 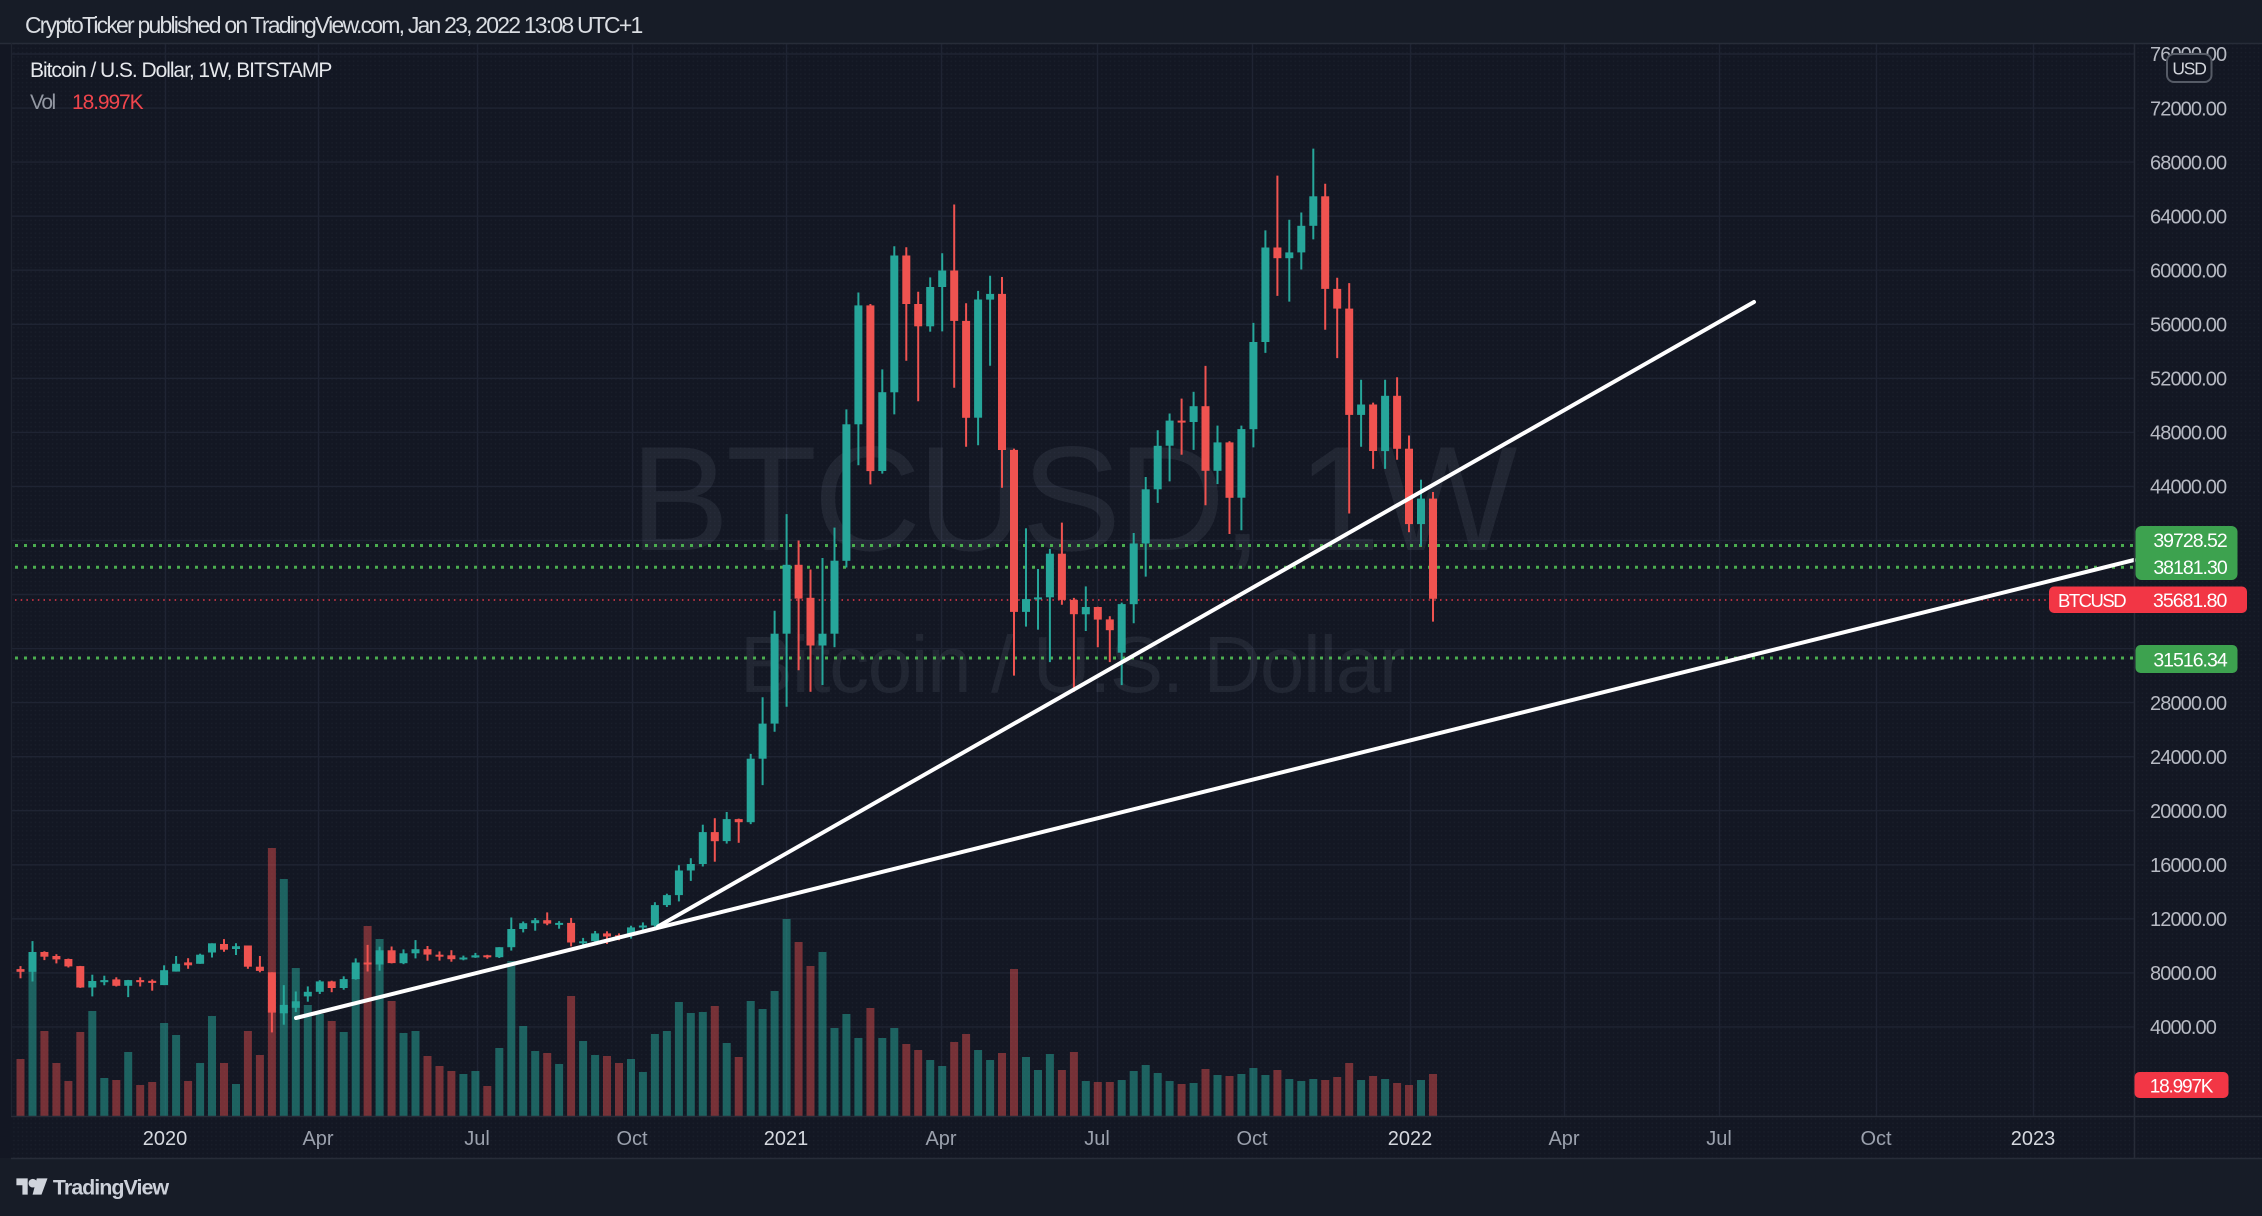 I want to click on svg-text: 2022, so click(x=1410, y=1139).